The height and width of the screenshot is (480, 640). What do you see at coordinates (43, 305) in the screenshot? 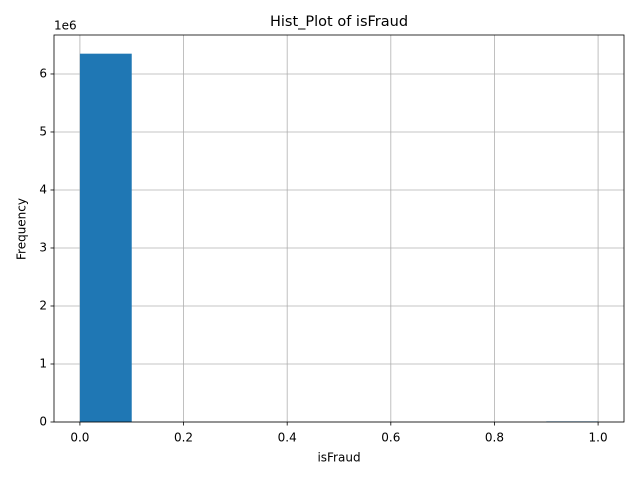
I see `y-tick-label: 2` at bounding box center [43, 305].